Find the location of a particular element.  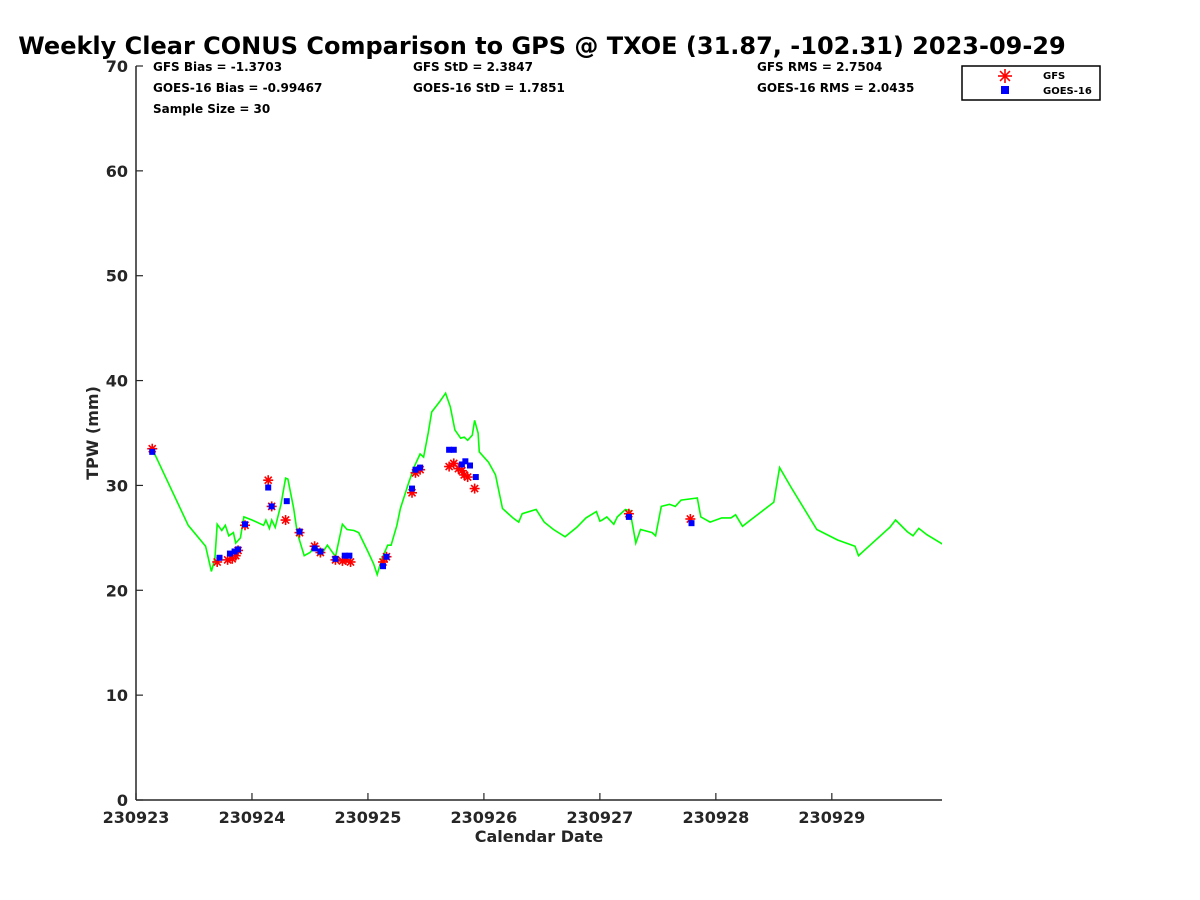

y-tick-label: 0 is located at coordinates (122, 800).